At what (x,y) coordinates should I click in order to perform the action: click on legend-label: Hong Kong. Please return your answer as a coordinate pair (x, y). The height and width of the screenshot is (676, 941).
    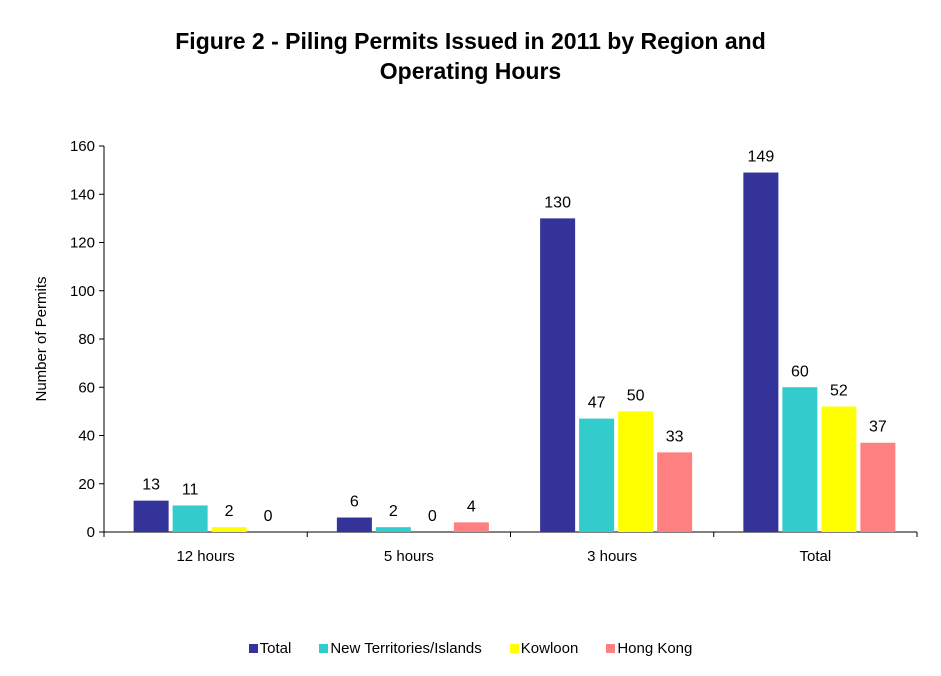
    Looking at the image, I should click on (655, 648).